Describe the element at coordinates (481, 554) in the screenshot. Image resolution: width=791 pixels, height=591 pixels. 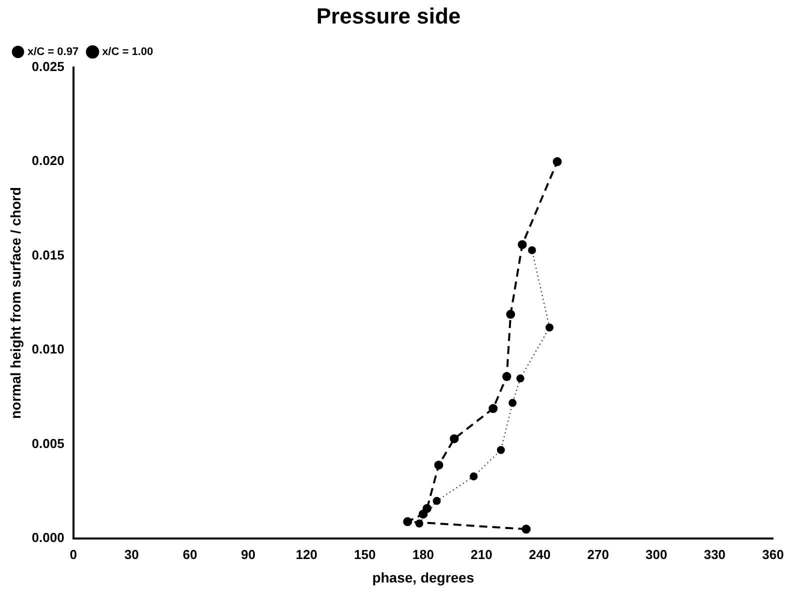
I see `x-tick-label: 210` at that location.